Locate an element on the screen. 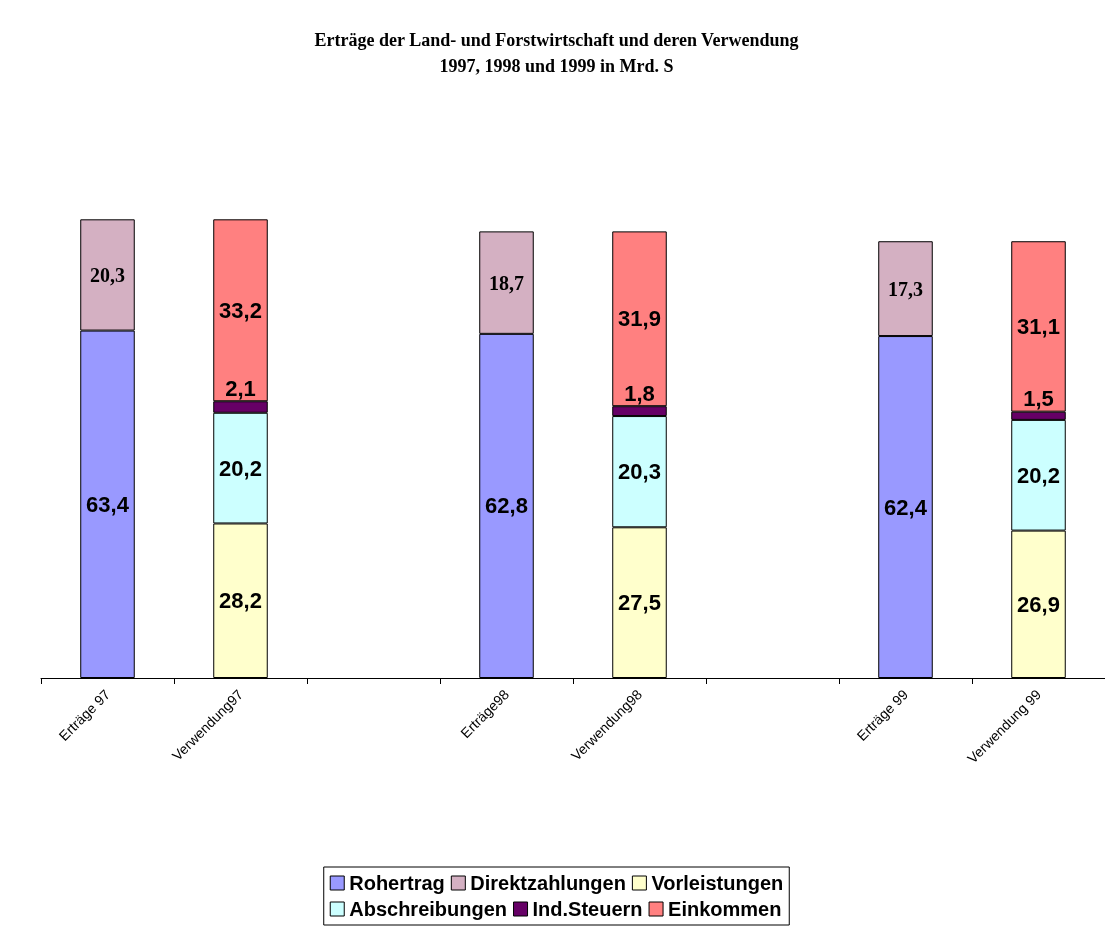  legend-label: Ind.Steuern is located at coordinates (587, 909).